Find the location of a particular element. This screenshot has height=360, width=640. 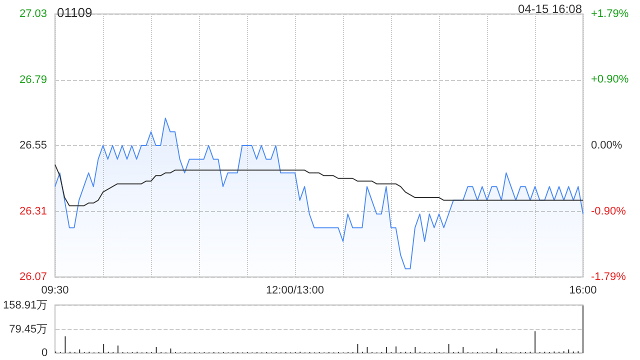

y-tick-label: 79.45万 is located at coordinates (28, 329).